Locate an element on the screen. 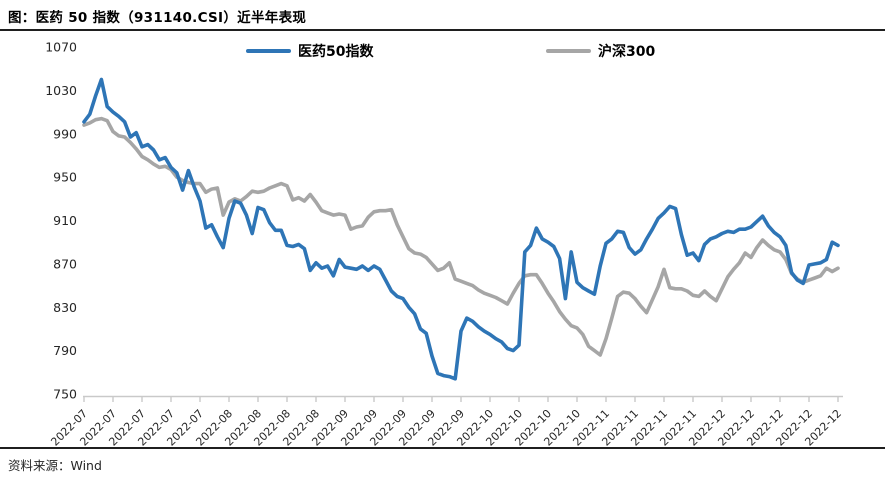 The image size is (885, 478). y-tick-label: 1070 is located at coordinates (61, 47).